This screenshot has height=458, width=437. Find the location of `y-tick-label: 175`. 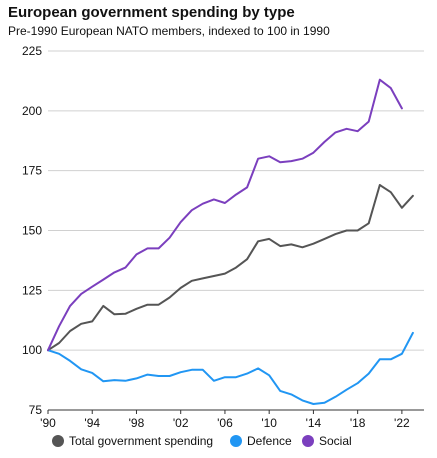

y-tick-label: 175 is located at coordinates (32, 171).